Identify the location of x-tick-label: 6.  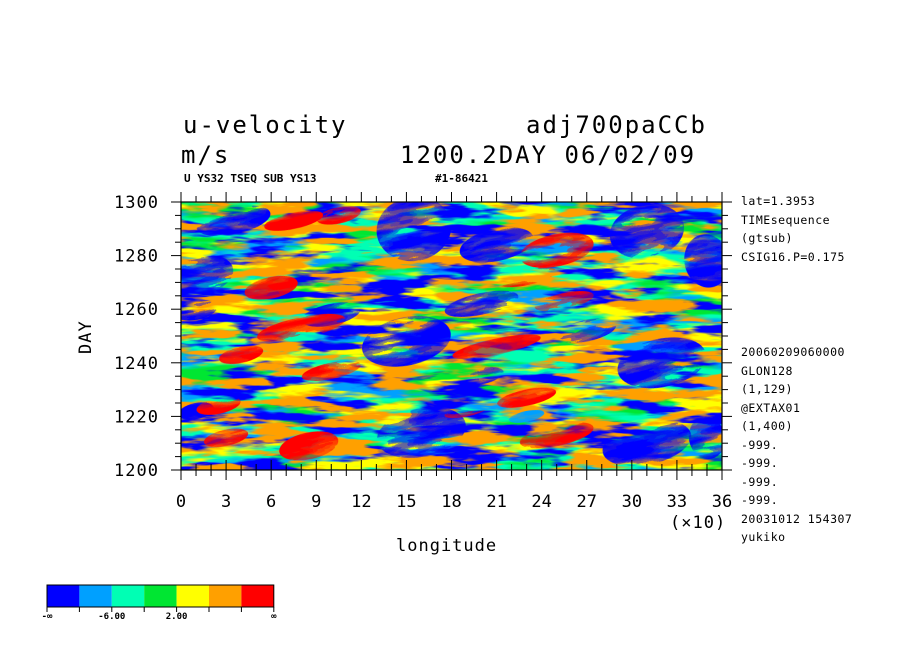
(271, 502).